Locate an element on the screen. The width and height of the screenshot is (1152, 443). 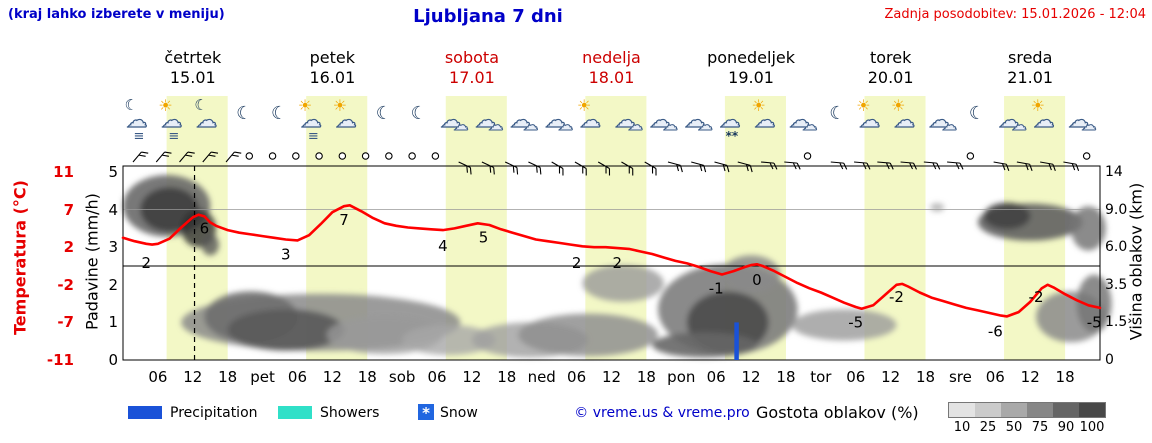
temperature-tick: -7 is located at coordinates (65, 322).